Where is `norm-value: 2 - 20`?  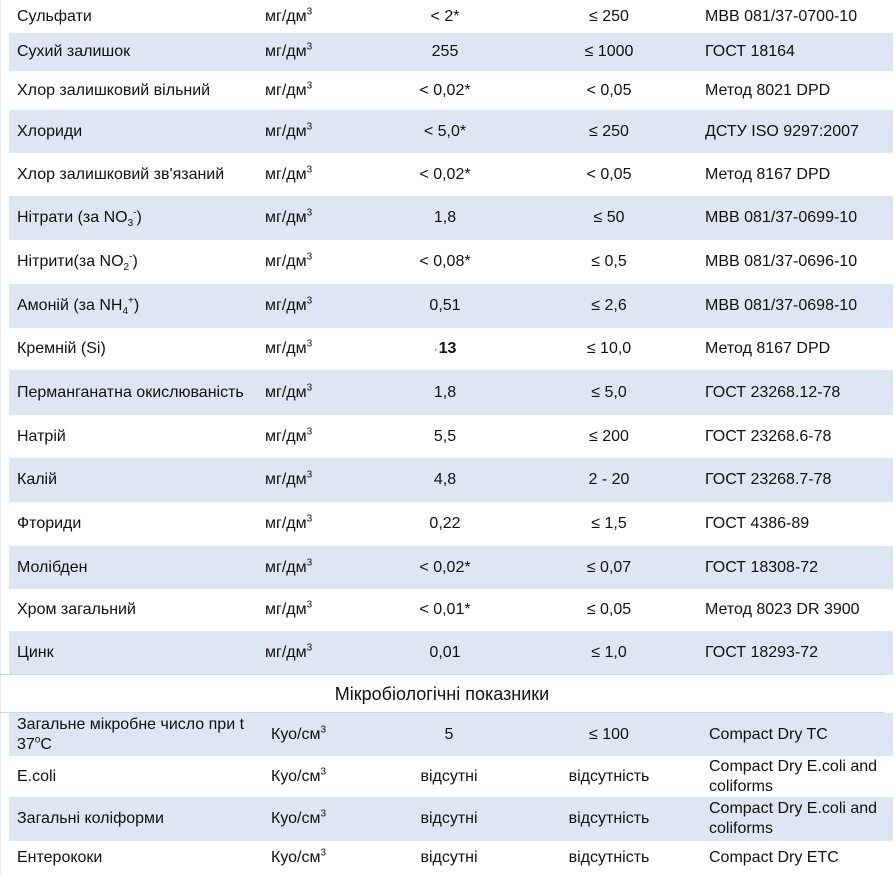 norm-value: 2 - 20 is located at coordinates (609, 479).